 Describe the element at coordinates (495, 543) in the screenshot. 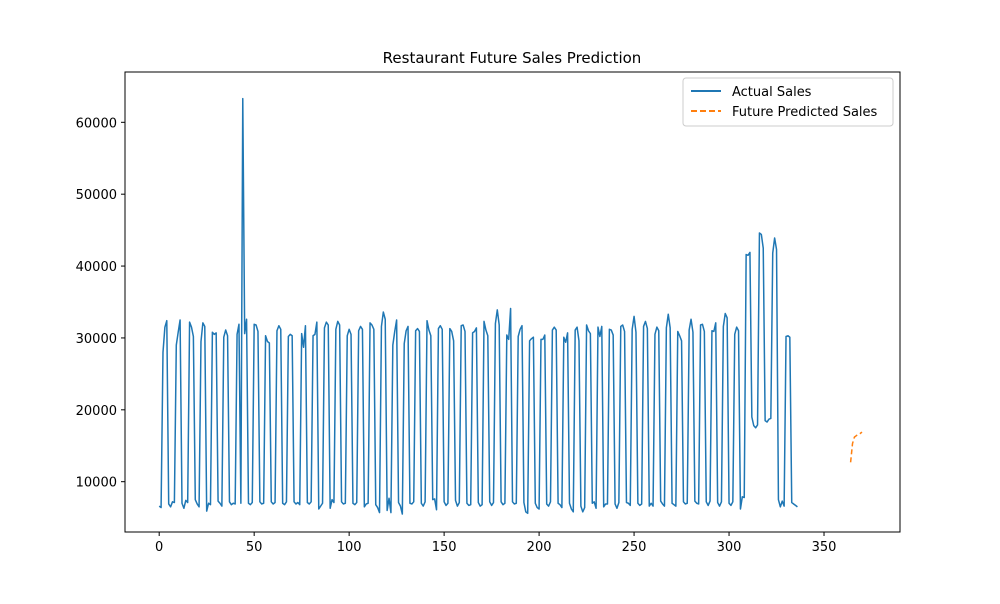

I see `x-axis-ticks: 0 50 100 150 200 250 300 350` at that location.